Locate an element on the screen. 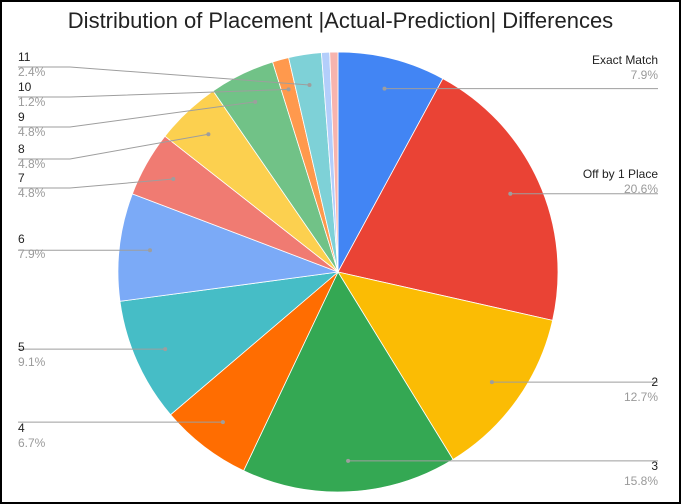 The height and width of the screenshot is (504, 681). slice-percent-2: 12.7% is located at coordinates (641, 397).